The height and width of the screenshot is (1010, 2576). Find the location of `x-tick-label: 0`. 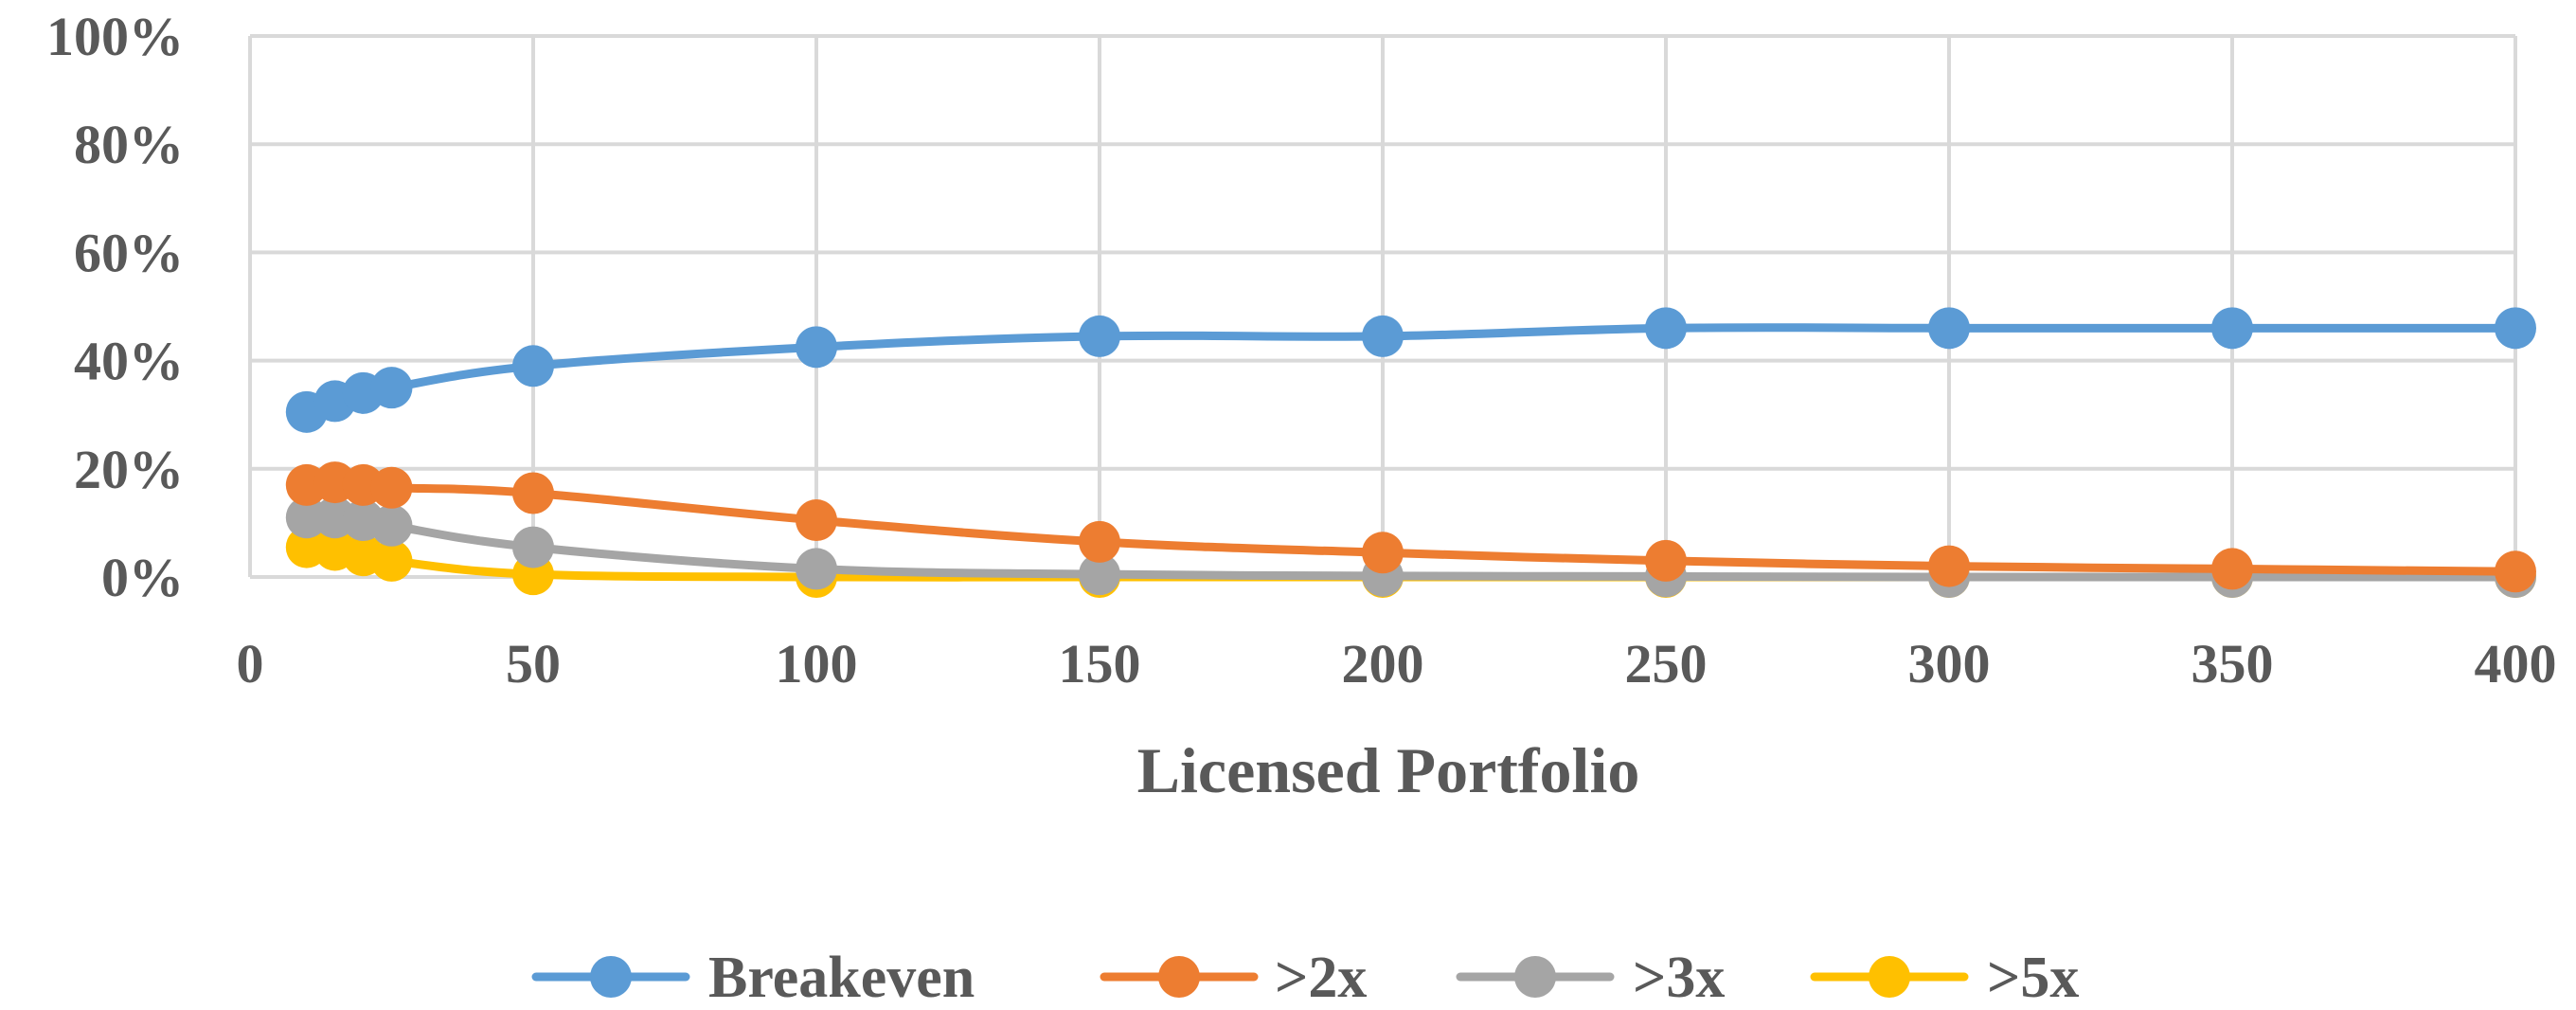

x-tick-label: 0 is located at coordinates (250, 663).